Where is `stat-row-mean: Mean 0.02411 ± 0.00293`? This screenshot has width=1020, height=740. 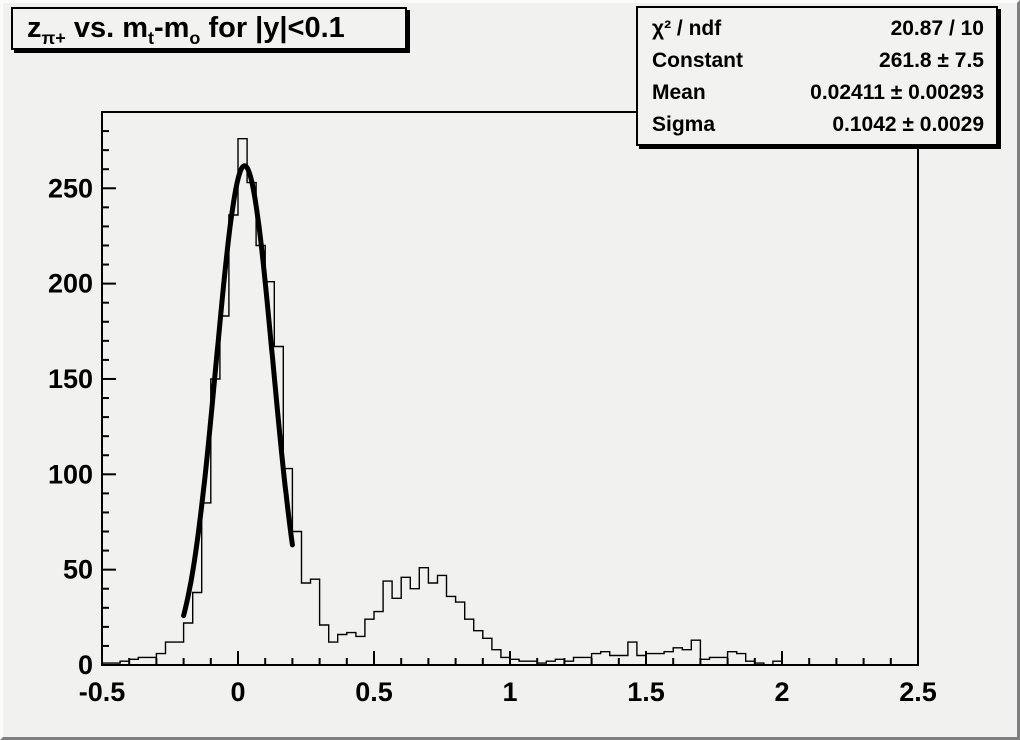
stat-row-mean: Mean 0.02411 ± 0.00293 is located at coordinates (818, 92).